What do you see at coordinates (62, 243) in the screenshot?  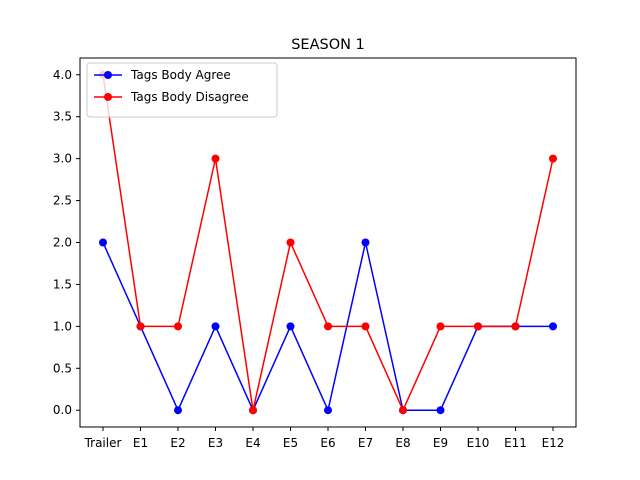 I see `y-tick-label: 2.0` at bounding box center [62, 243].